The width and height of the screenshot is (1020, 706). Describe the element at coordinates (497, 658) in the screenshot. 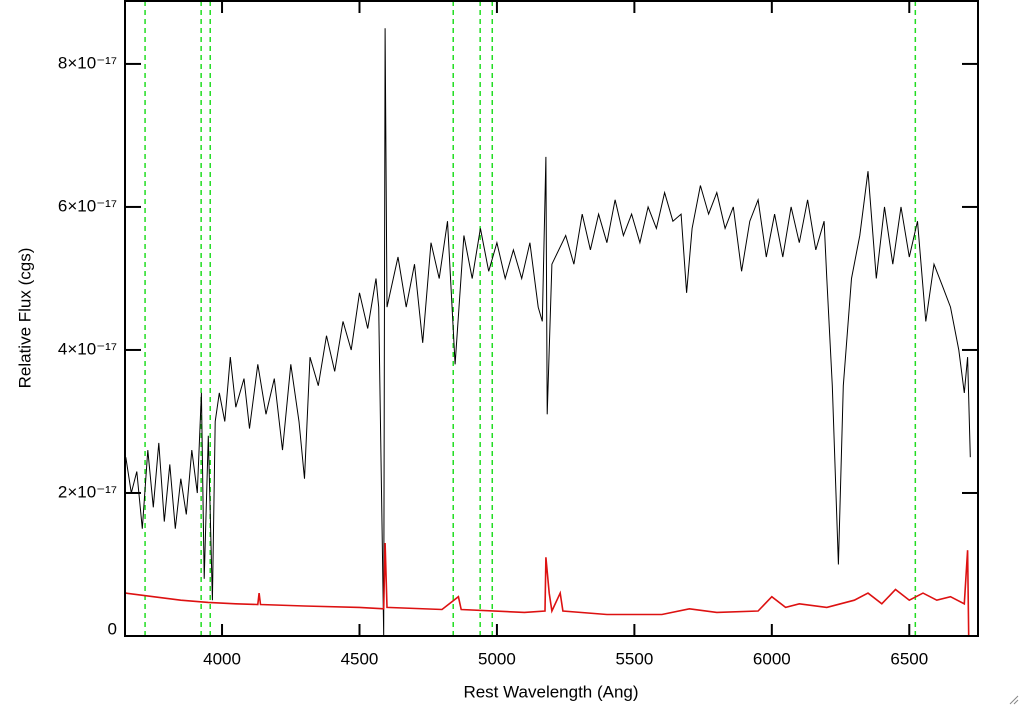

I see `x-tick-label: 5000` at that location.